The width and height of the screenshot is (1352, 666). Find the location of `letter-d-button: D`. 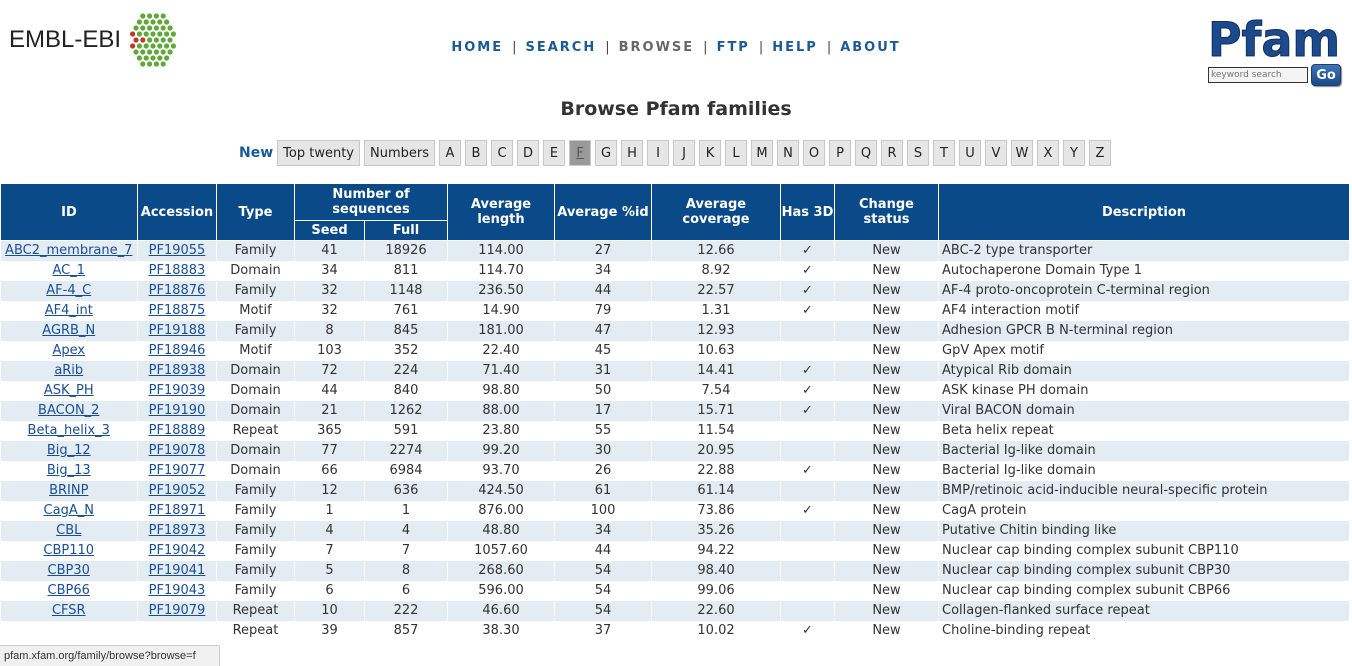

letter-d-button: D is located at coordinates (527, 153).